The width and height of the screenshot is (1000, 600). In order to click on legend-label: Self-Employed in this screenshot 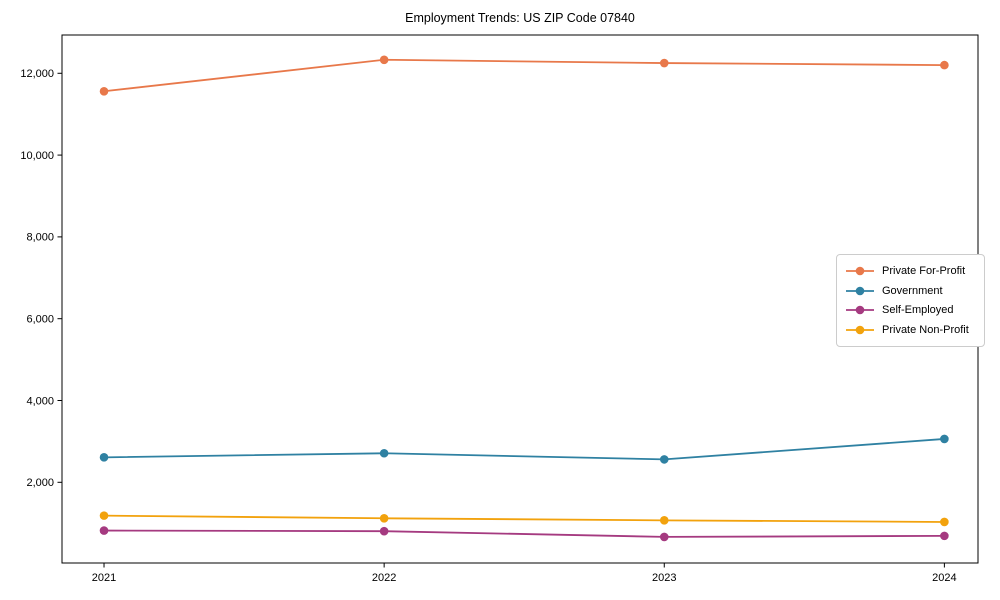, I will do `click(918, 310)`.